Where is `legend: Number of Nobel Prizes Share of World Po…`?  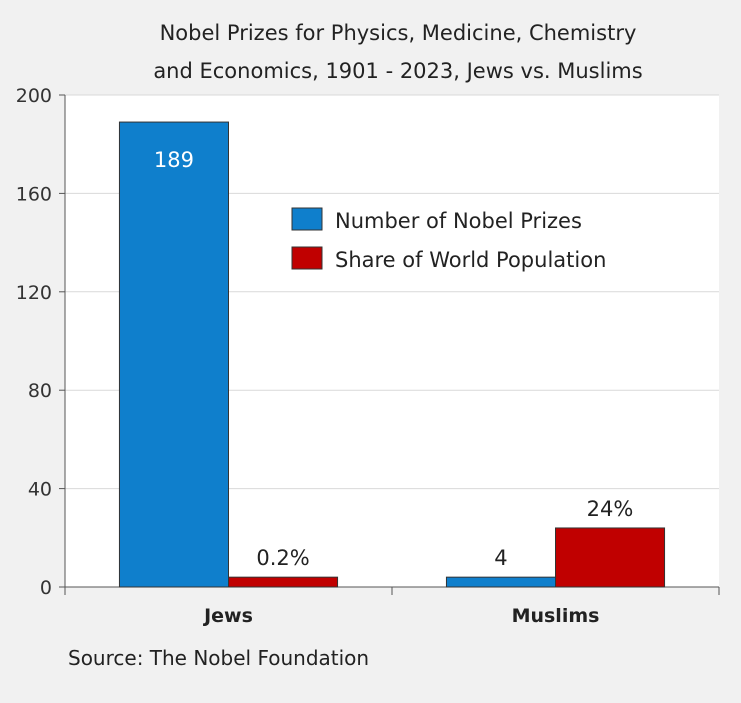
legend: Number of Nobel Prizes Share of World Po… is located at coordinates (448, 239).